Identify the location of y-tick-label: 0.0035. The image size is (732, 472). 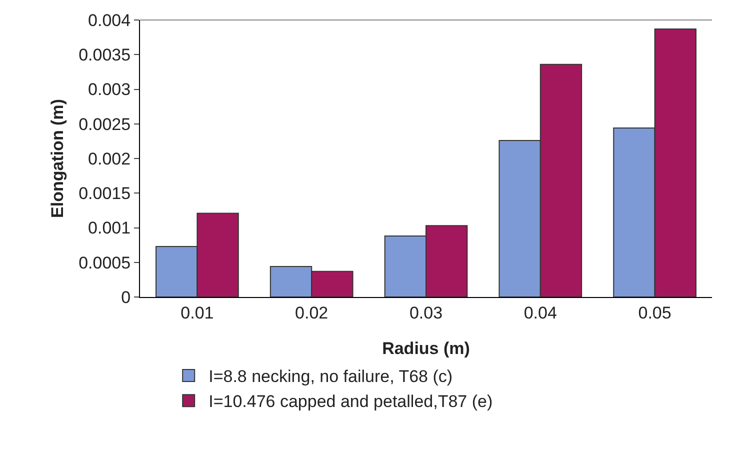
(104, 55).